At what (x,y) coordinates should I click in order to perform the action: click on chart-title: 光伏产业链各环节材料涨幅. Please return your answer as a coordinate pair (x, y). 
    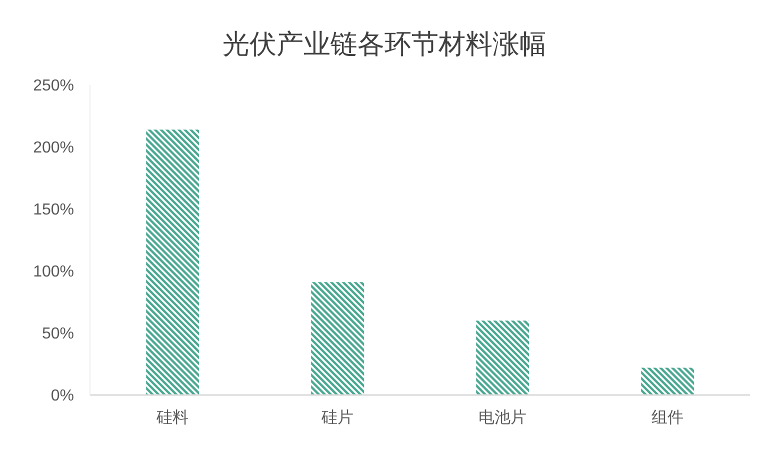
    Looking at the image, I should click on (385, 44).